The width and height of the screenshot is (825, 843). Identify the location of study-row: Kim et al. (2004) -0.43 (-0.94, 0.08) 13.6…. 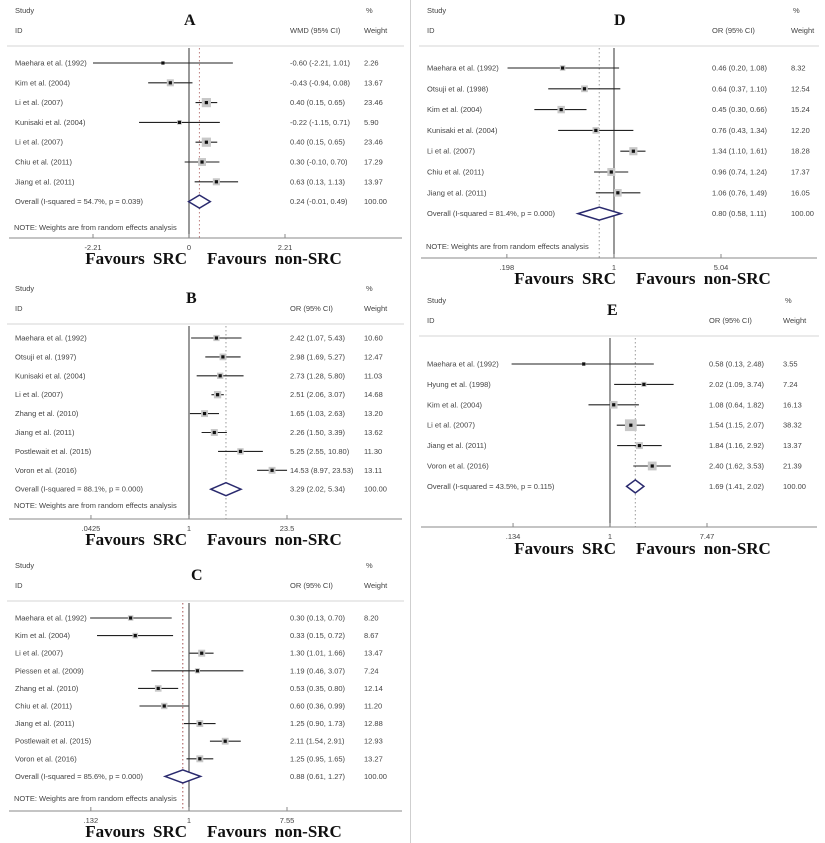
(199, 82).